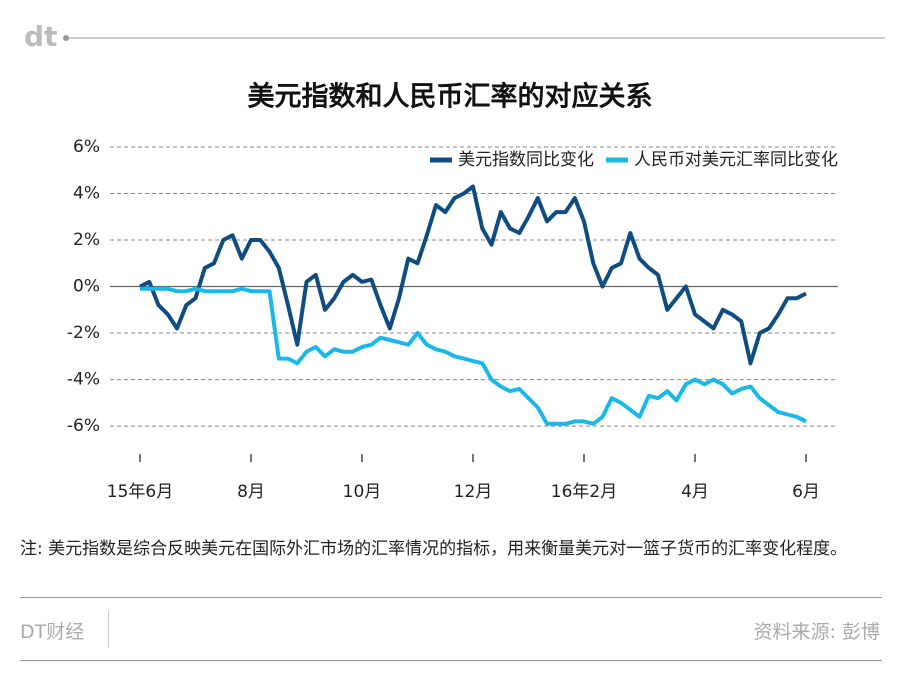 The width and height of the screenshot is (900, 680). Describe the element at coordinates (362, 492) in the screenshot. I see `x-tick-label: 10月` at that location.